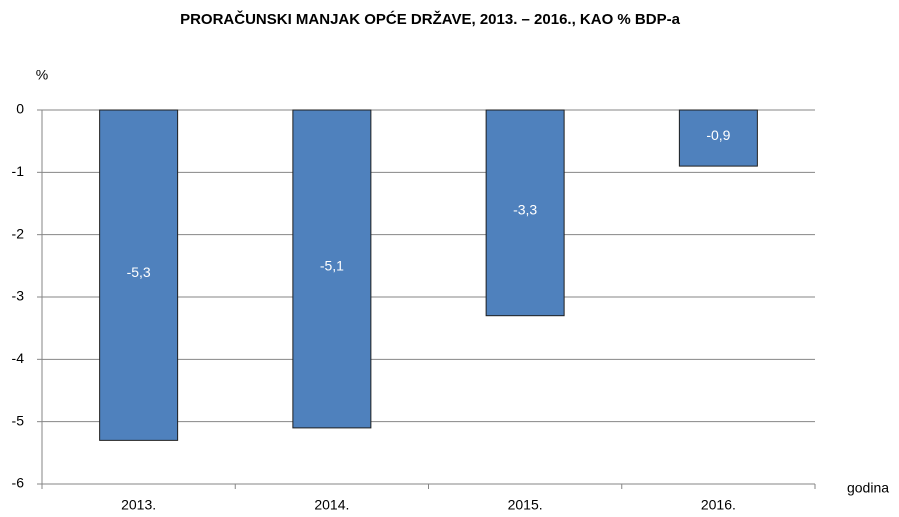 The image size is (899, 517). What do you see at coordinates (718, 135) in the screenshot?
I see `value-label: -0,9` at bounding box center [718, 135].